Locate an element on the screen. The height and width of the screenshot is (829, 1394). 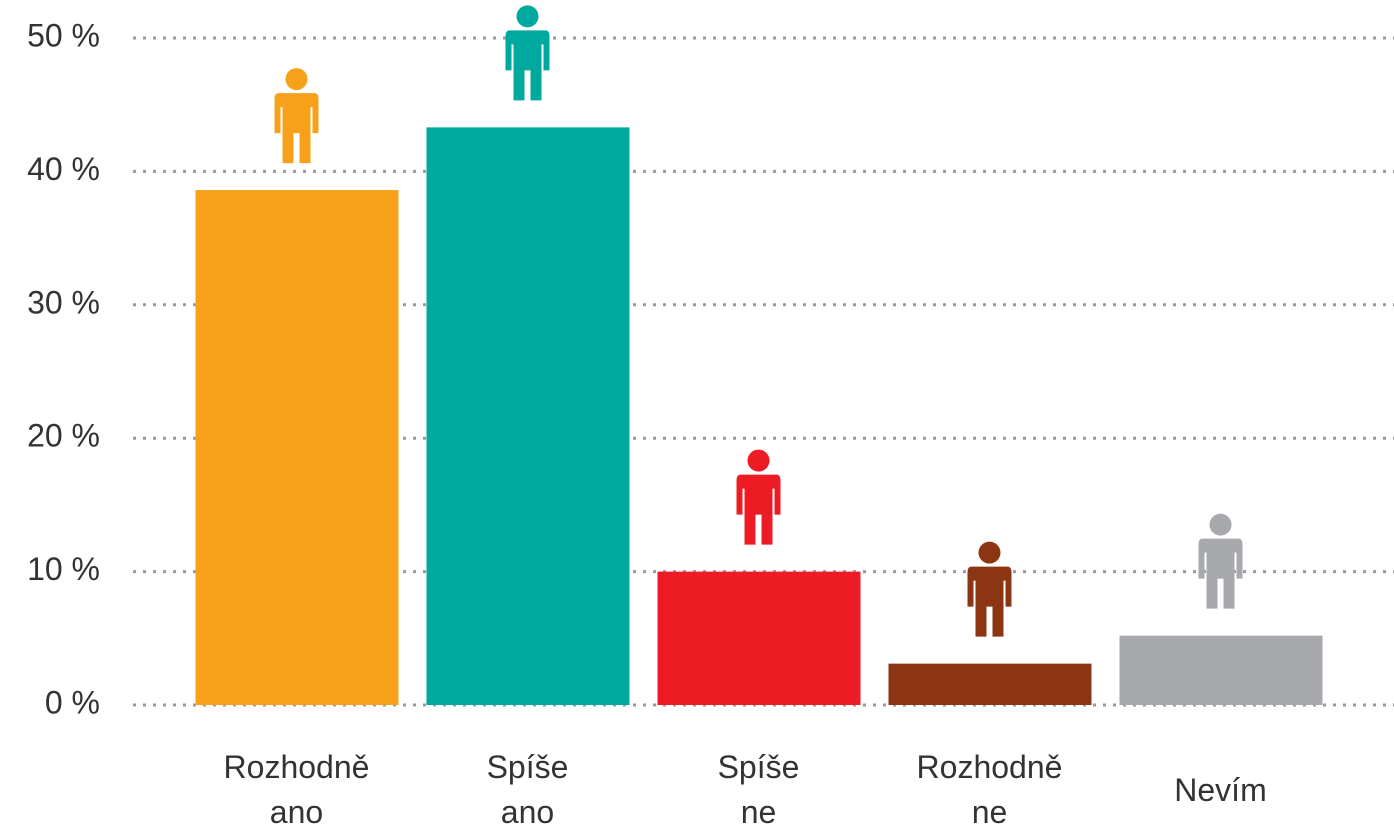
x-tick-label-line: Nevím is located at coordinates (1220, 790).